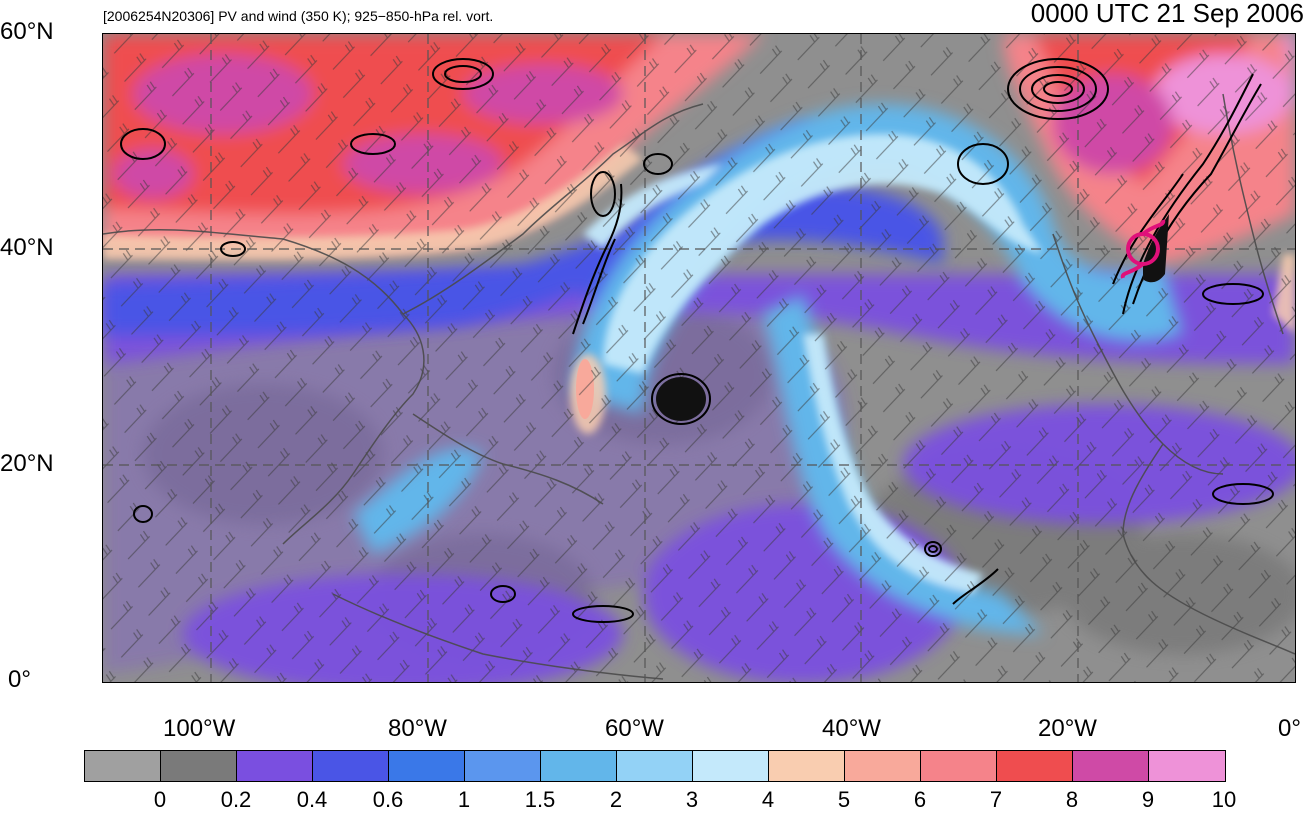 The height and width of the screenshot is (813, 1312). Describe the element at coordinates (27, 31) in the screenshot. I see `lat-label-60n: 60°N` at that location.